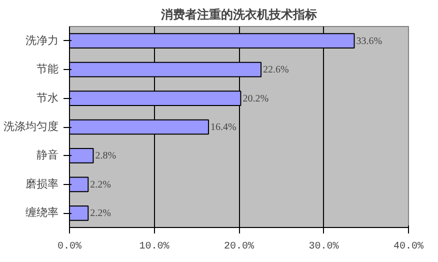 This screenshot has height=262, width=438. What do you see at coordinates (42, 40) in the screenshot?
I see `y-tick-label: 洗净力` at bounding box center [42, 40].